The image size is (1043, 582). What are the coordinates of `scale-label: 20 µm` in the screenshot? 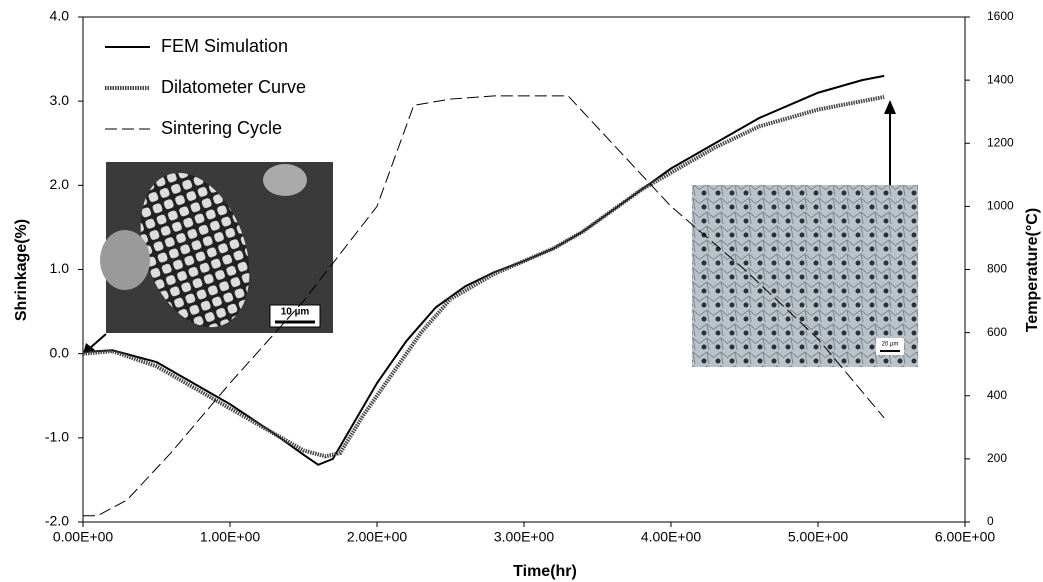 It's located at (890, 345).